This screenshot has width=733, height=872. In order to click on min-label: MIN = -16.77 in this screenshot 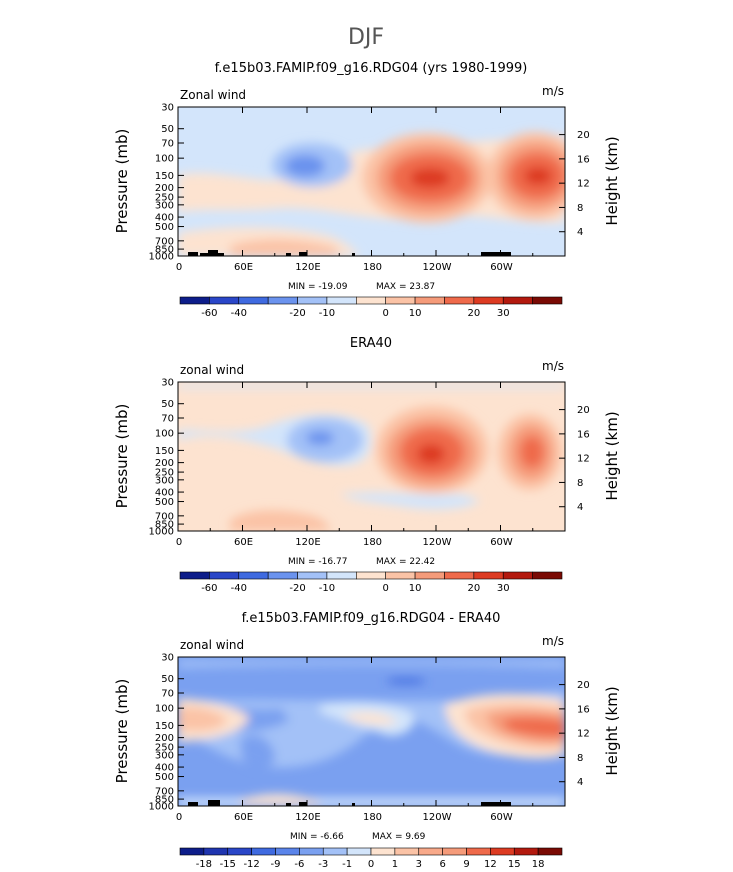, I will do `click(317, 562)`.